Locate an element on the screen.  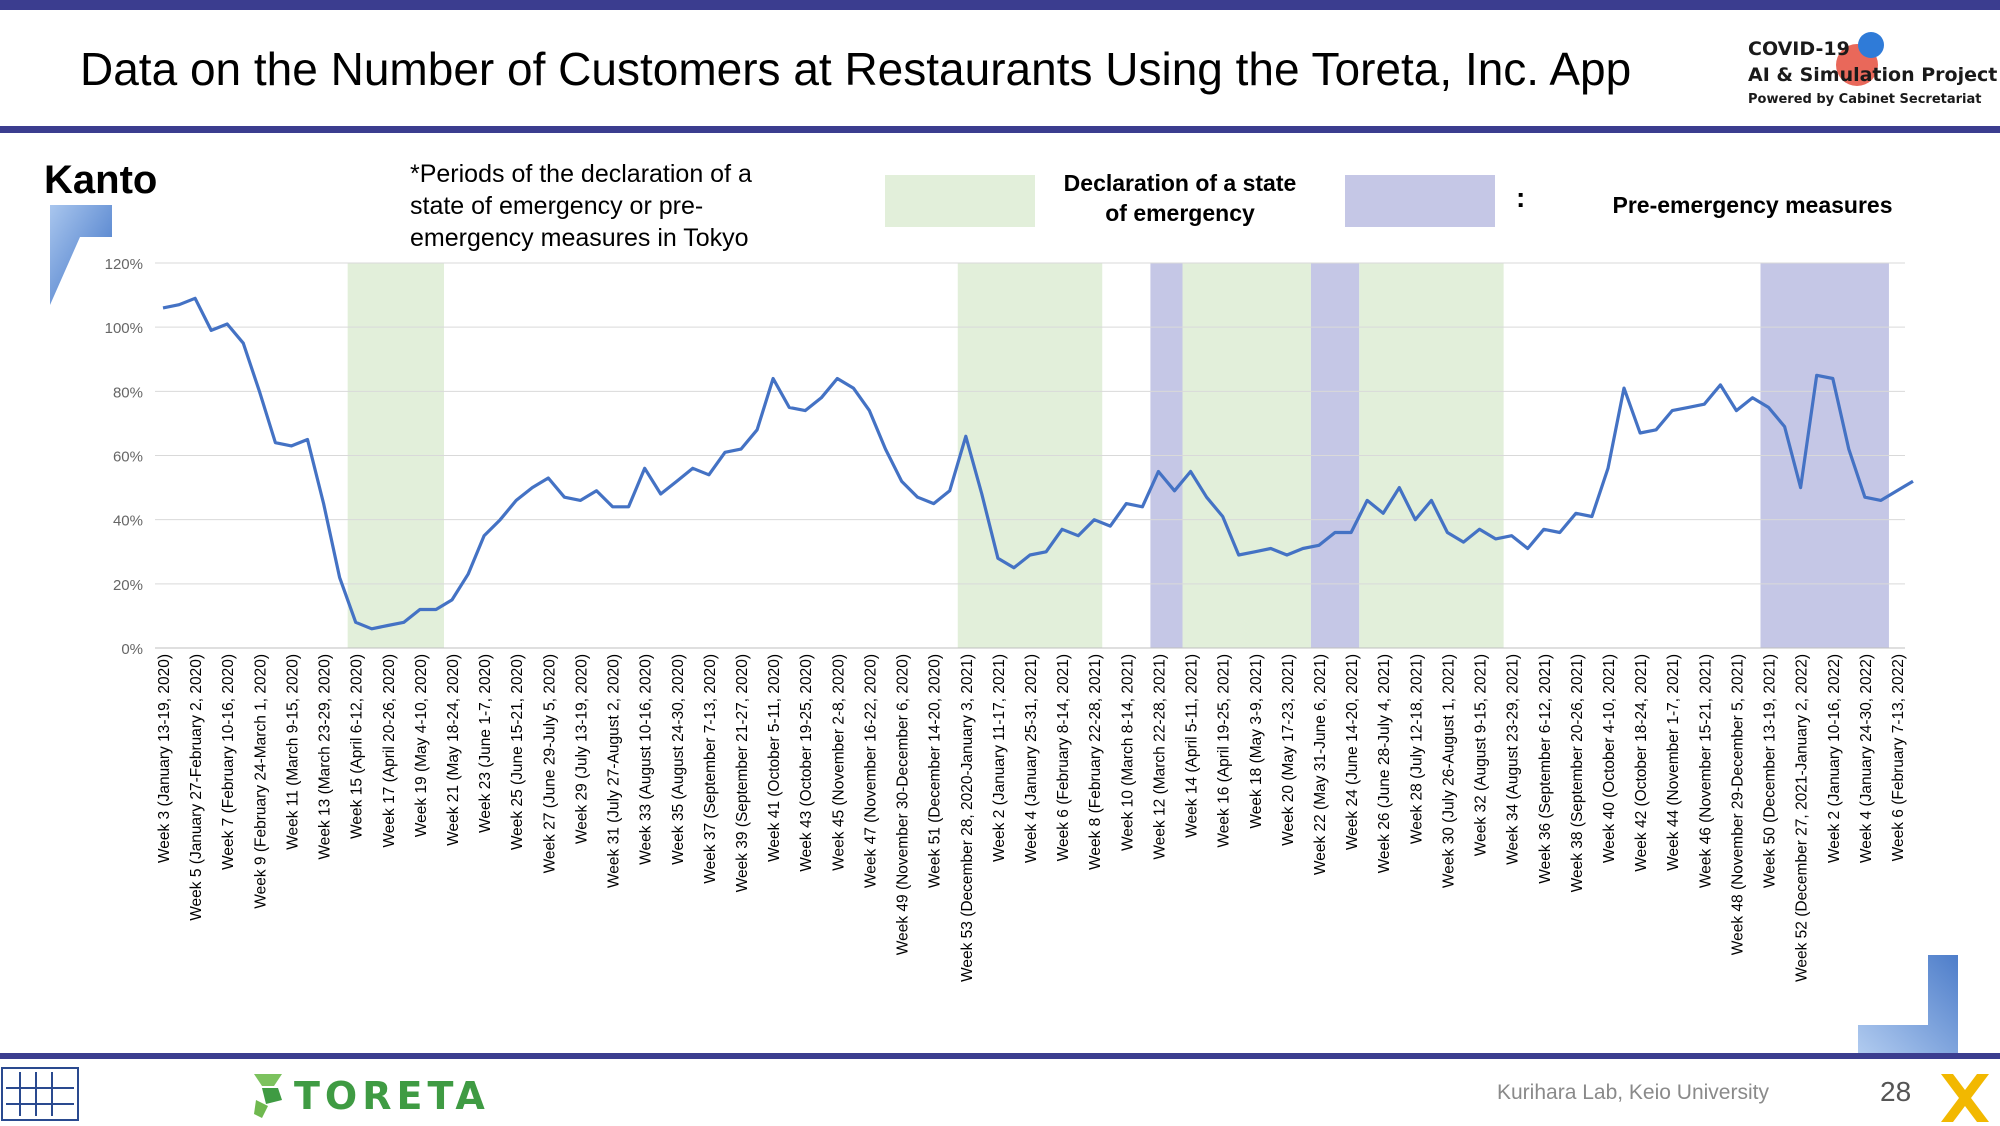
x-tick-label: Week 44 (November 1-7, 2021) is located at coordinates (1673, 762).